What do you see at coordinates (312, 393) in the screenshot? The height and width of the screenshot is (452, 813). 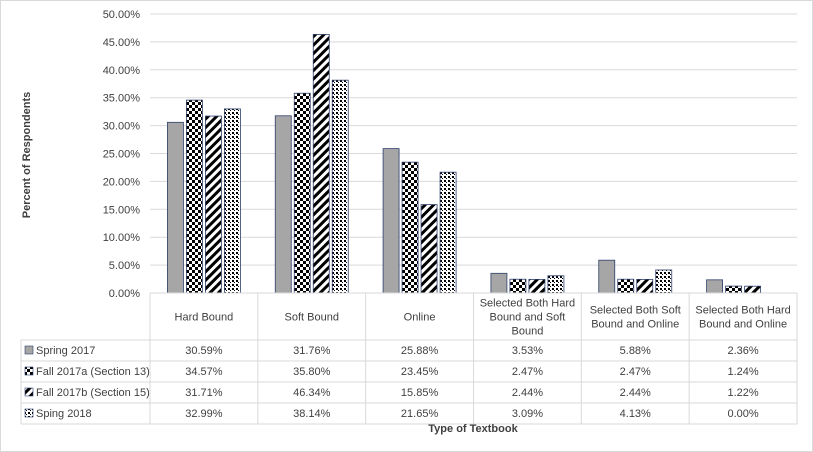 I see `data-label: 46.34%` at bounding box center [312, 393].